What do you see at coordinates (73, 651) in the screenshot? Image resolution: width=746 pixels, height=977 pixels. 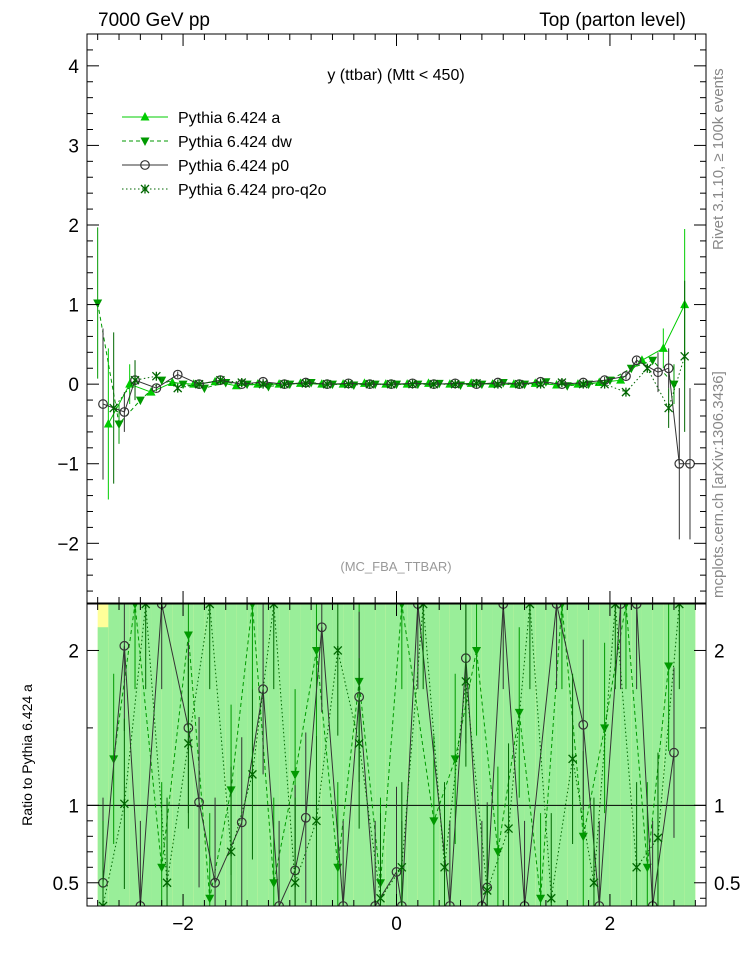 I see `ratio-y-tick-label: 2` at bounding box center [73, 651].